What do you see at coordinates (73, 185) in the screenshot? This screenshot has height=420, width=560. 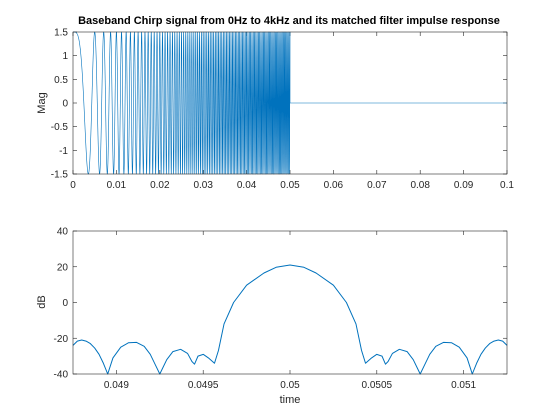 I see `chirp-xtick-label: 0` at bounding box center [73, 185].